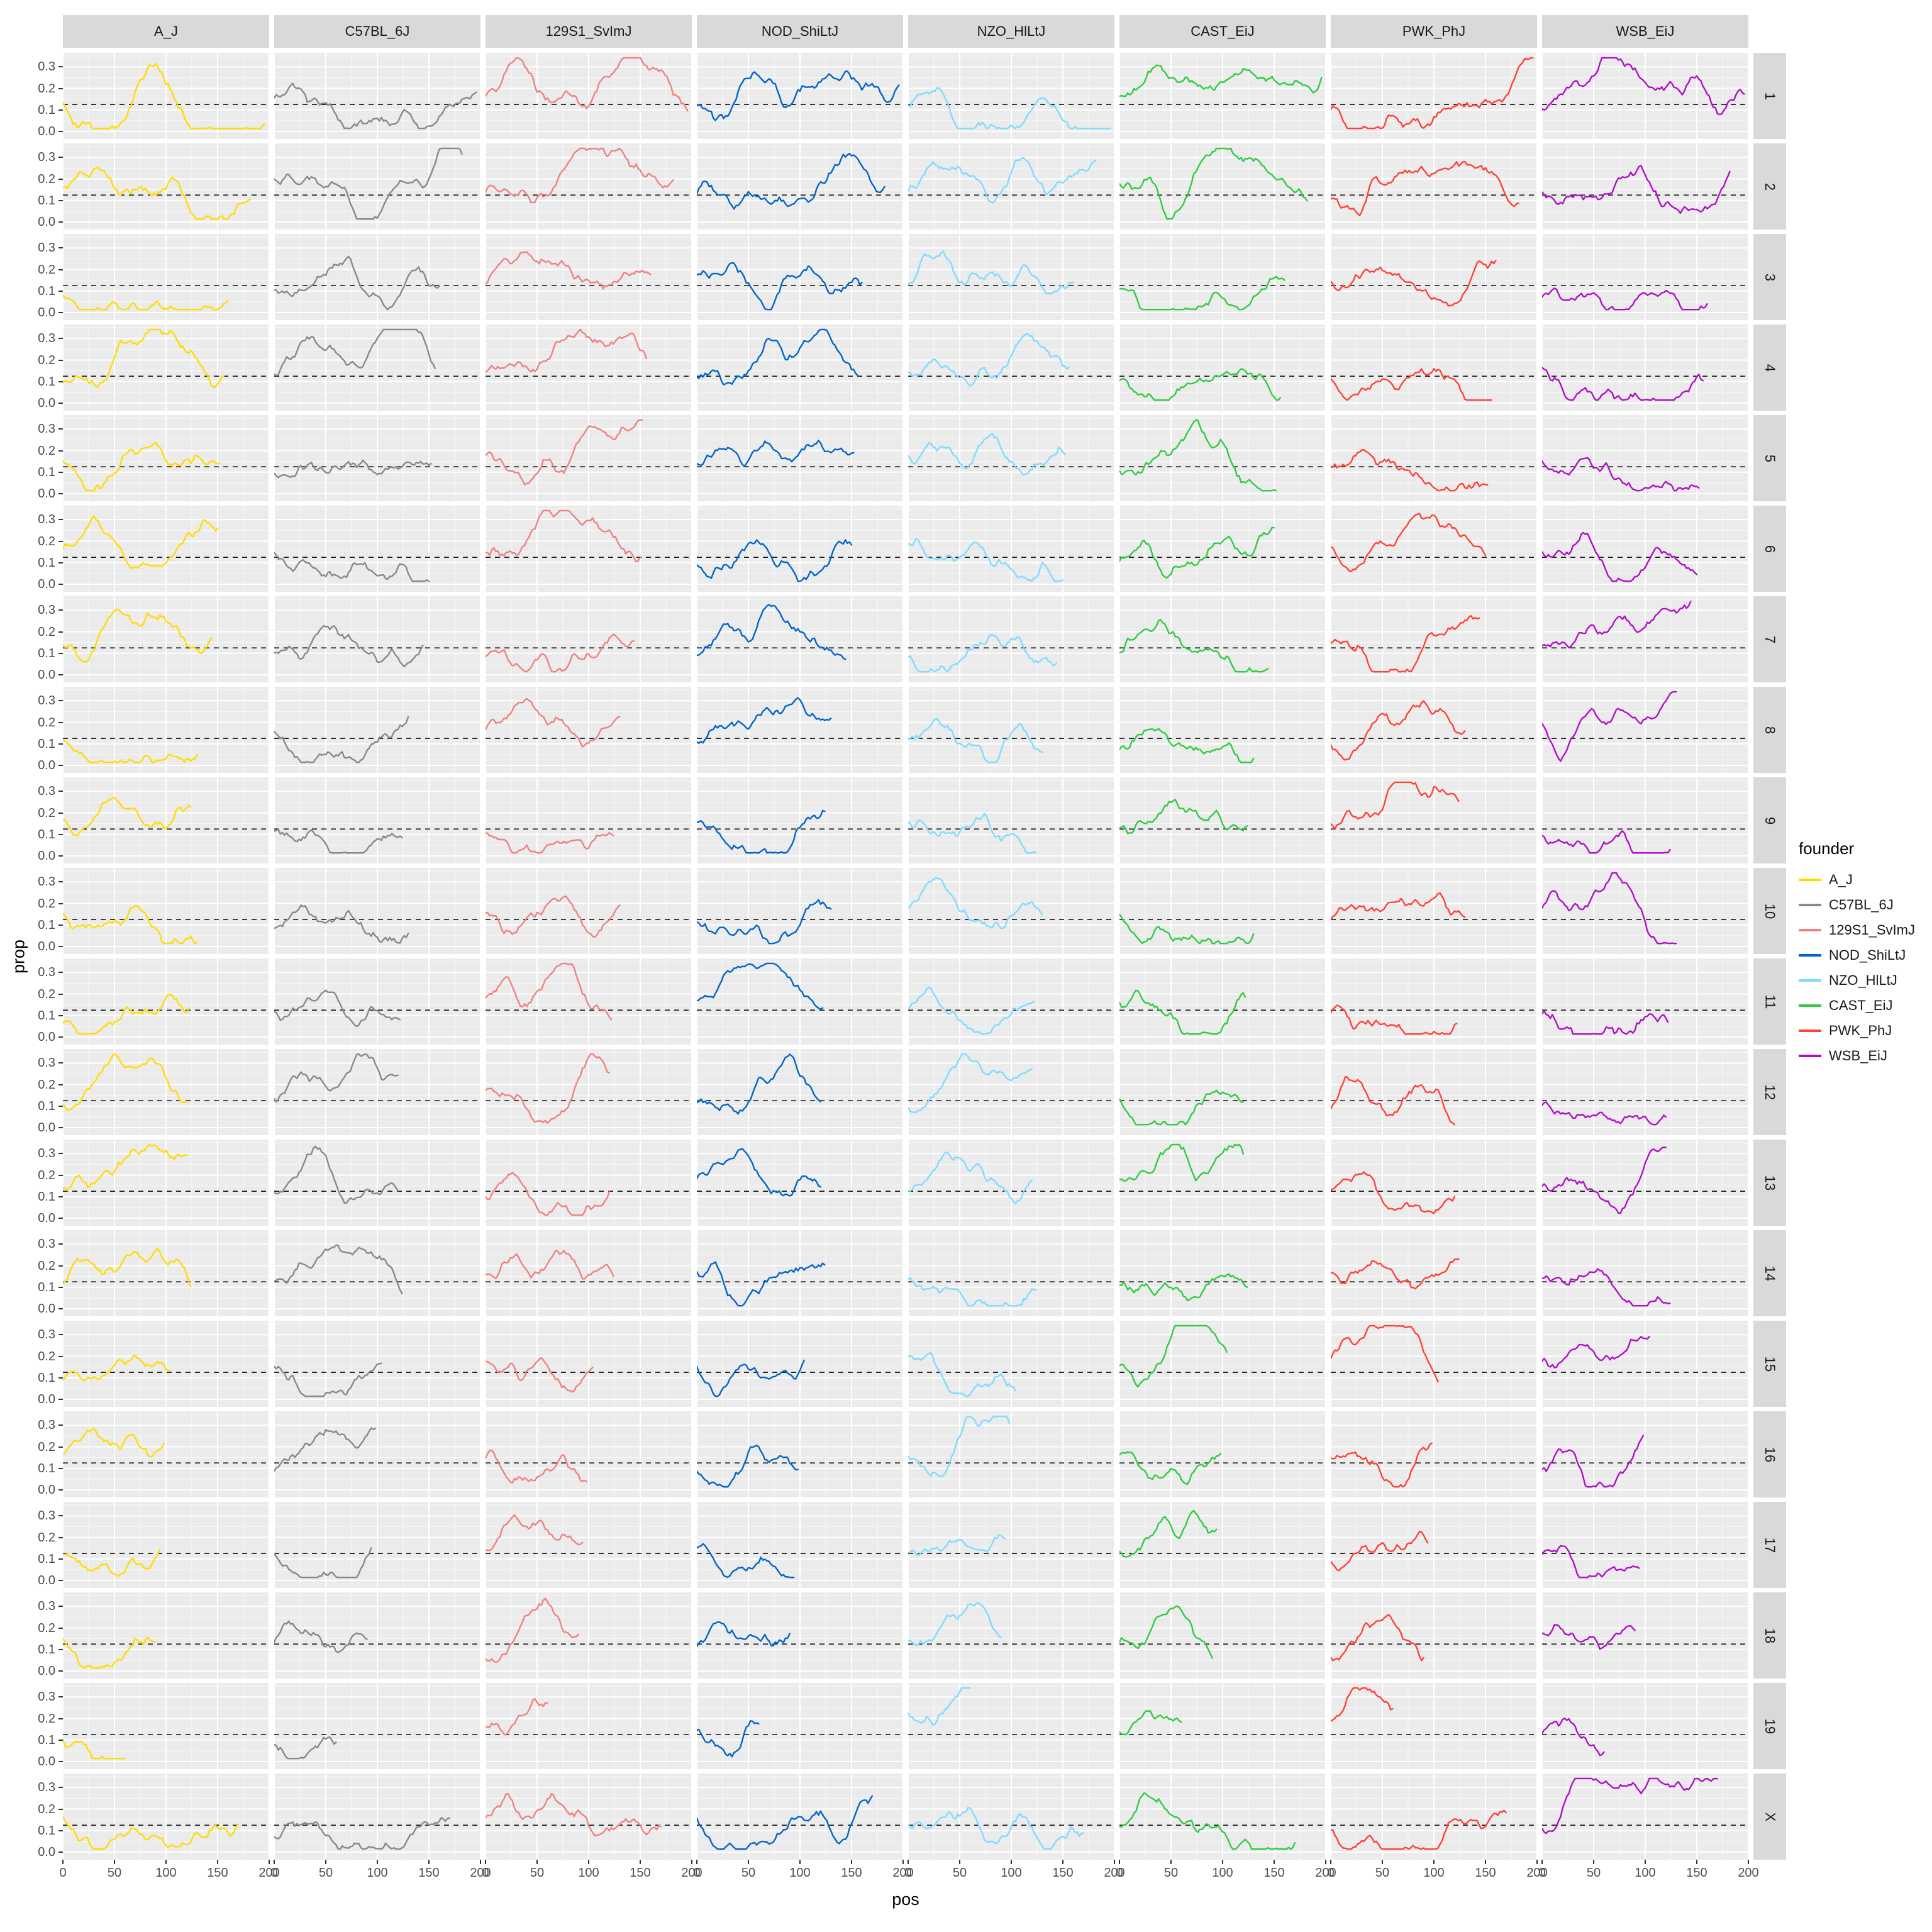  What do you see at coordinates (800, 1092) in the screenshot?
I see `panel-plot-NOD_ShiLtJ-chr12` at bounding box center [800, 1092].